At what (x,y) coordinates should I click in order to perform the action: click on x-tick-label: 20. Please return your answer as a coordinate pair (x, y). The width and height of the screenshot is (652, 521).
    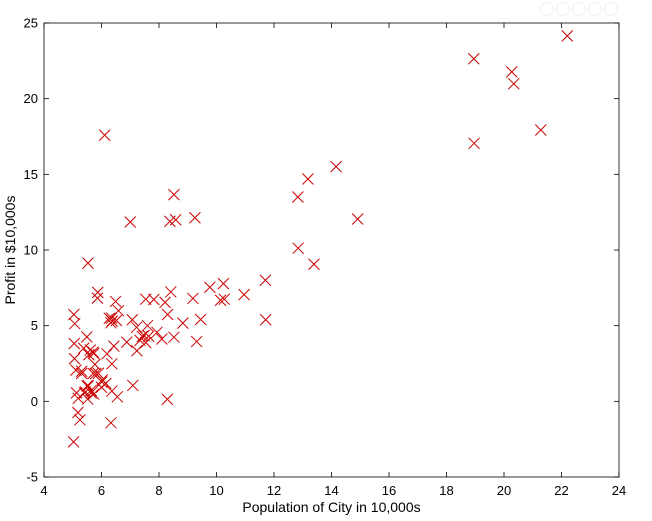
    Looking at the image, I should click on (504, 490).